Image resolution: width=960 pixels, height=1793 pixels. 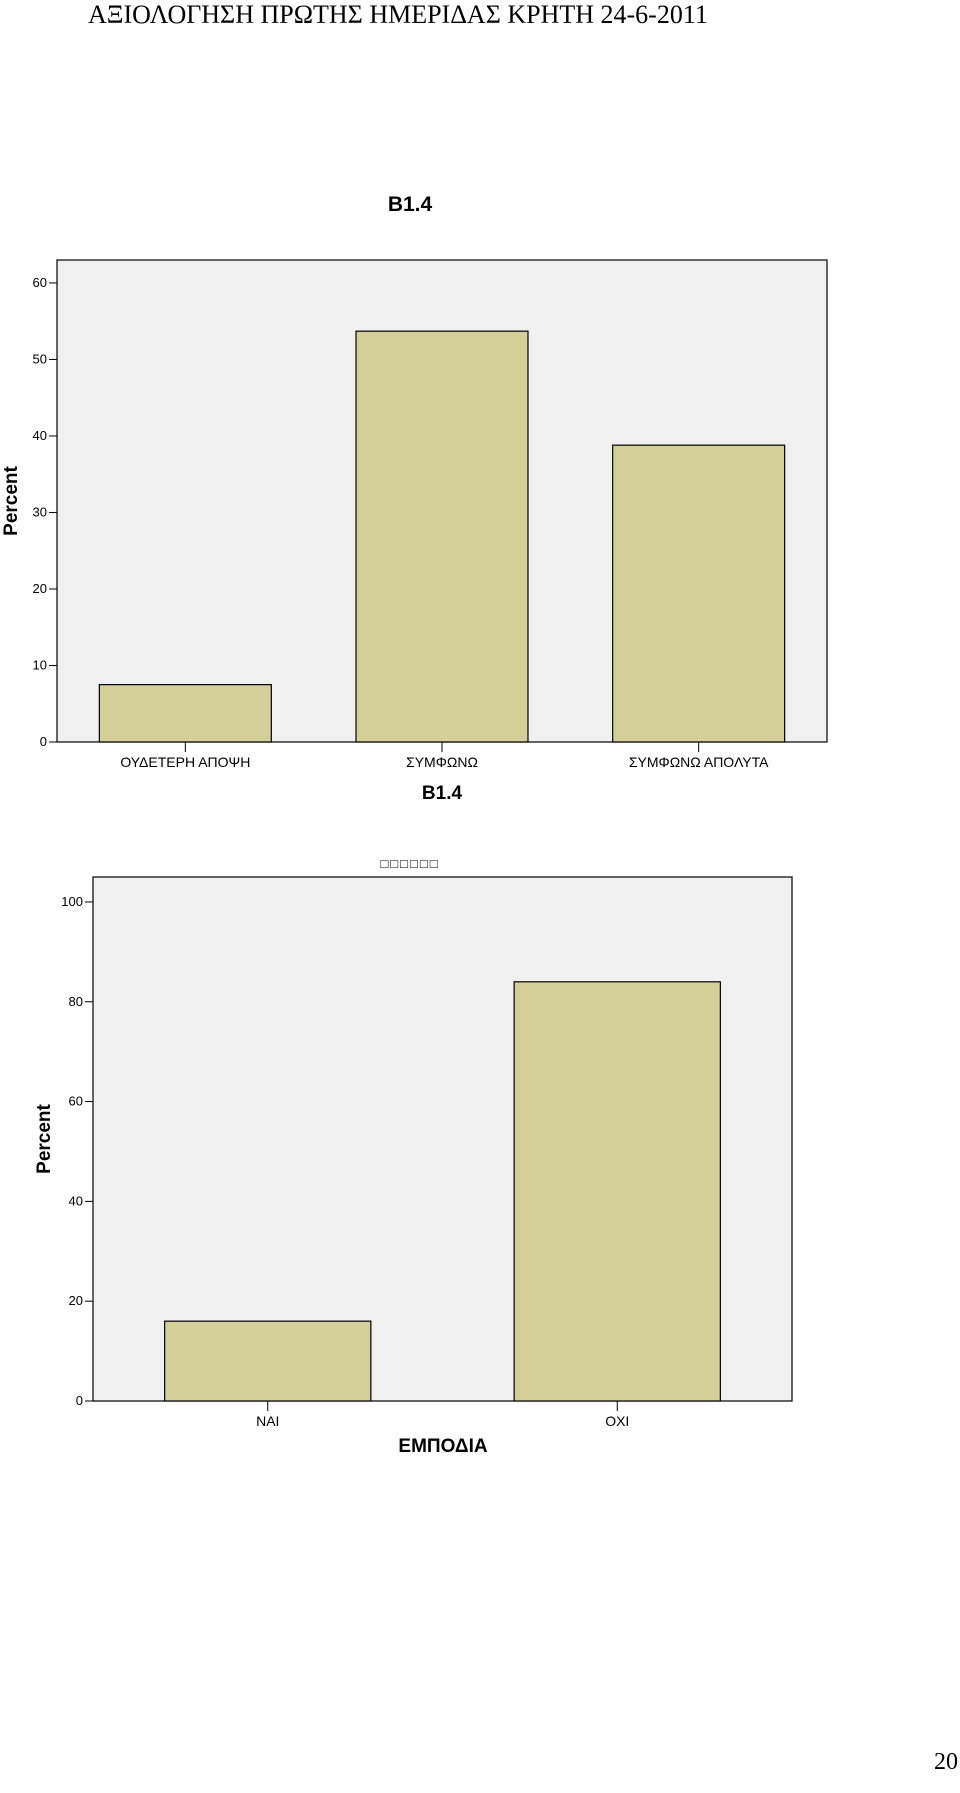 What do you see at coordinates (40, 664) in the screenshot?
I see `y-tick-label: 10` at bounding box center [40, 664].